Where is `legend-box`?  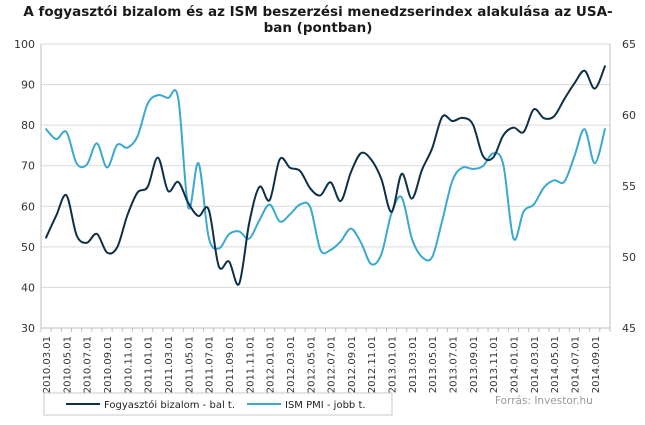
legend-box is located at coordinates (218, 404).